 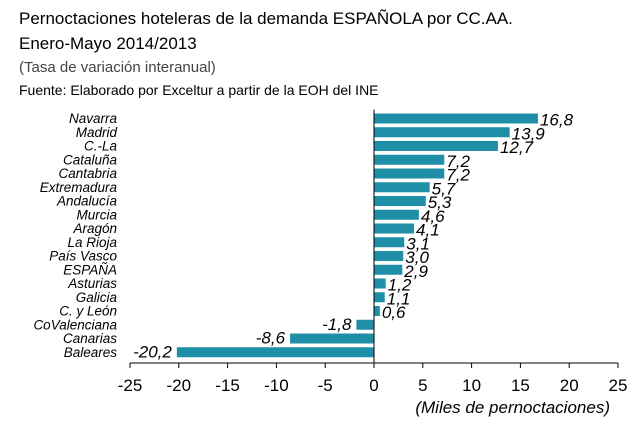 I want to click on x-tick-label: 15, so click(x=520, y=385).